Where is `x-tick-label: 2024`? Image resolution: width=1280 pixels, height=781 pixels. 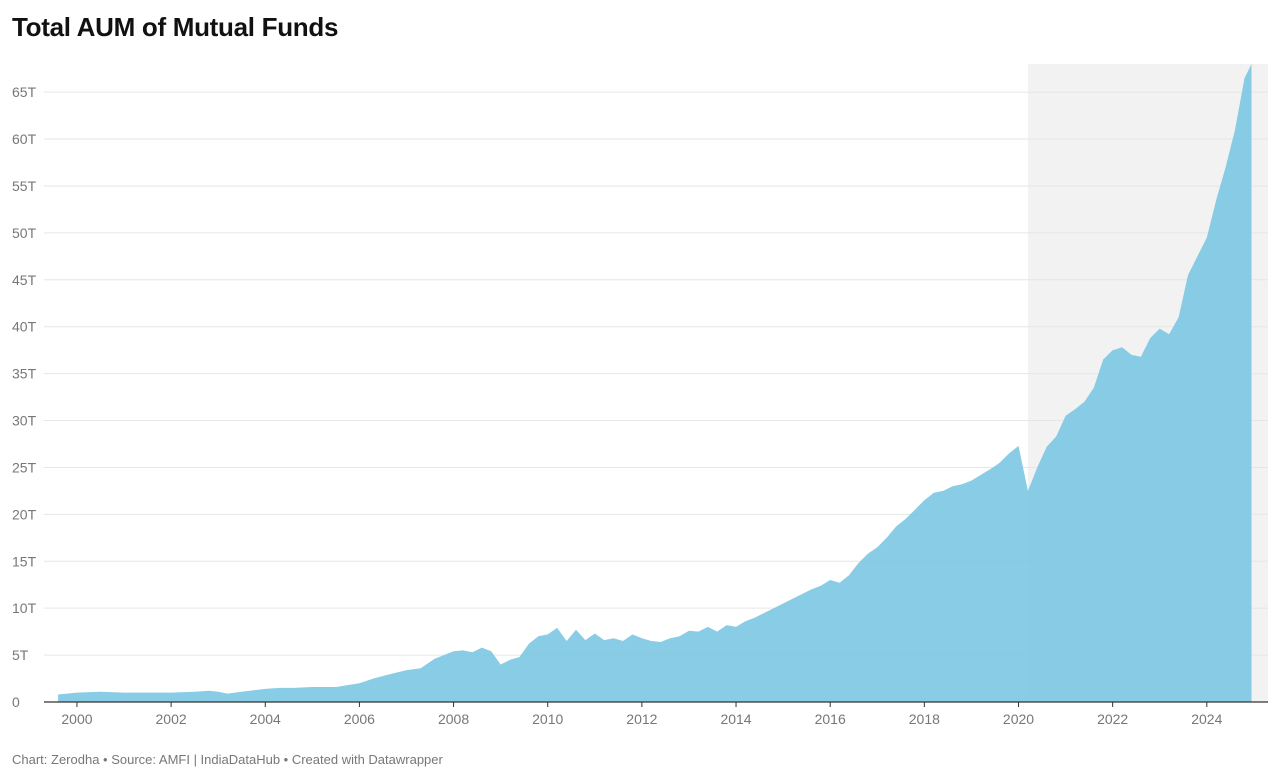
x-tick-label: 2024 is located at coordinates (1206, 719).